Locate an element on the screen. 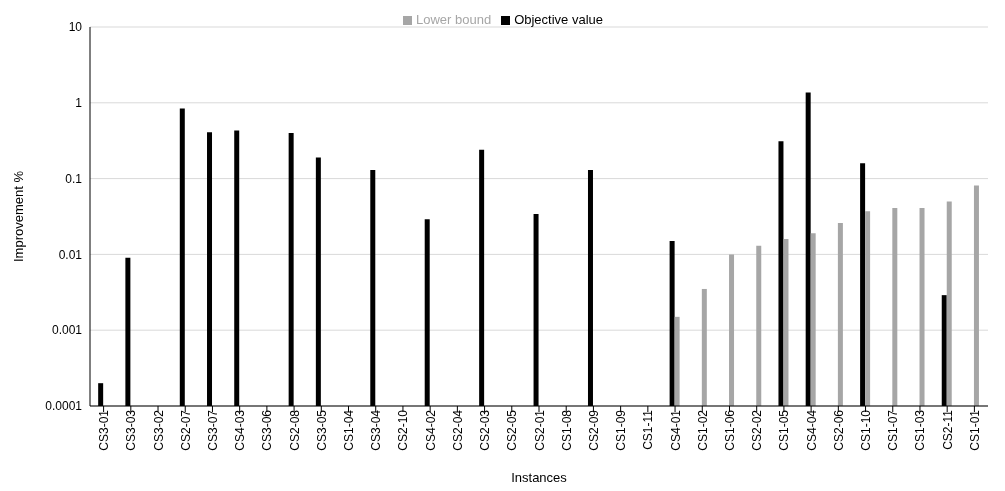 The height and width of the screenshot is (491, 1005). legend-label: Objective value is located at coordinates (559, 19).